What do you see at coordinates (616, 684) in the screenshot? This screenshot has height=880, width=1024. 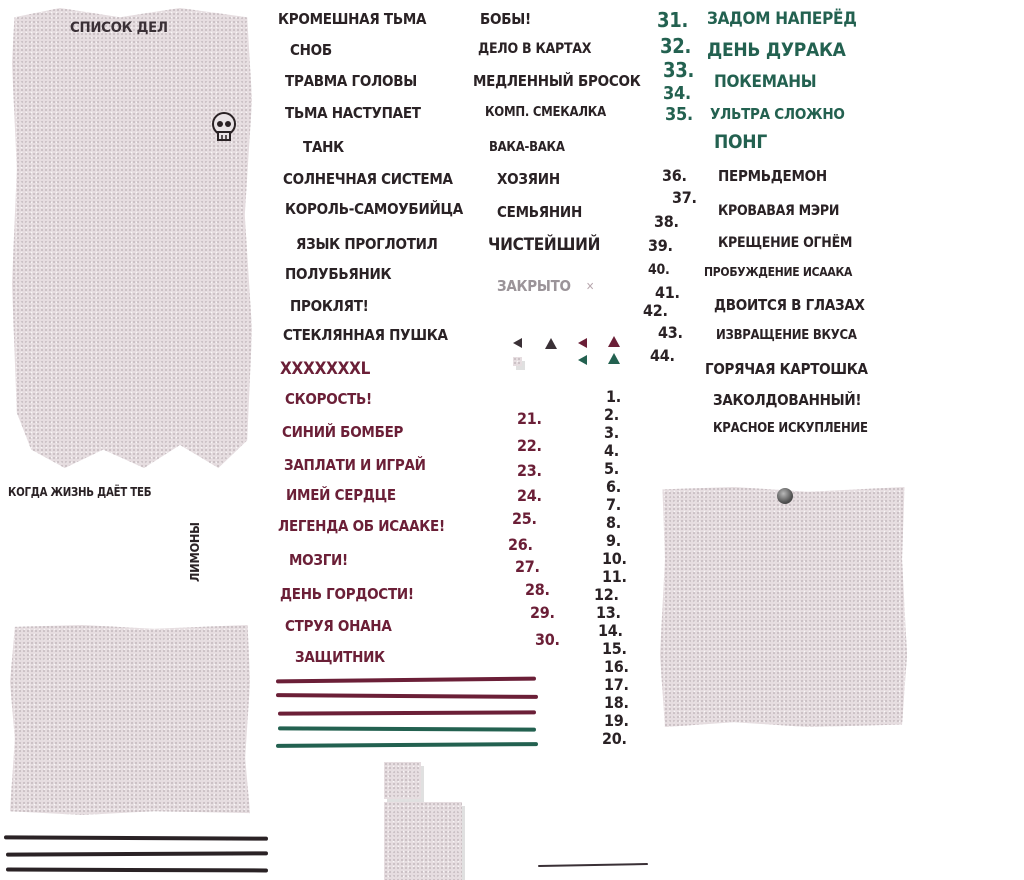 I see `number-label: 17.` at bounding box center [616, 684].